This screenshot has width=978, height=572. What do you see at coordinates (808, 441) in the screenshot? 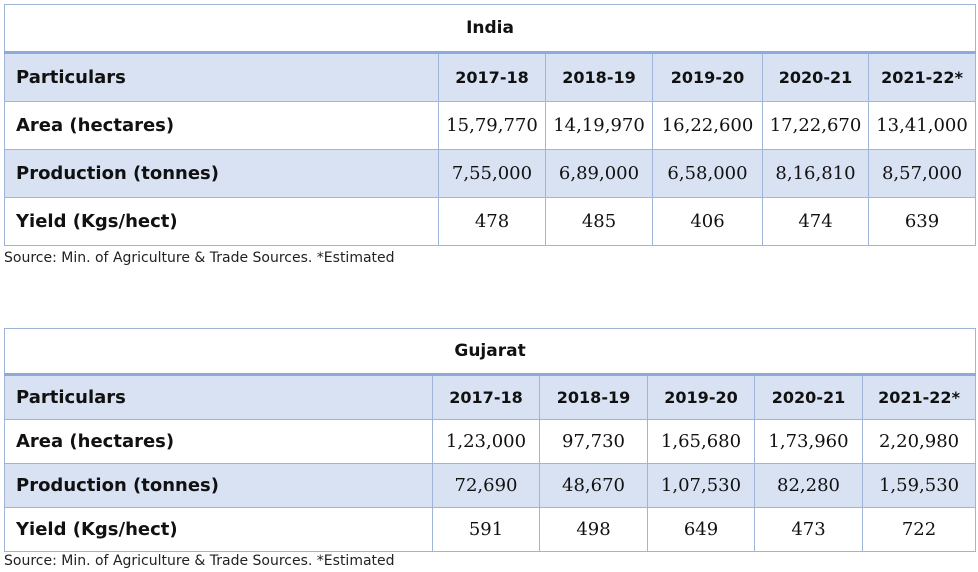
I see `table-cell: 1,73,960` at bounding box center [808, 441].